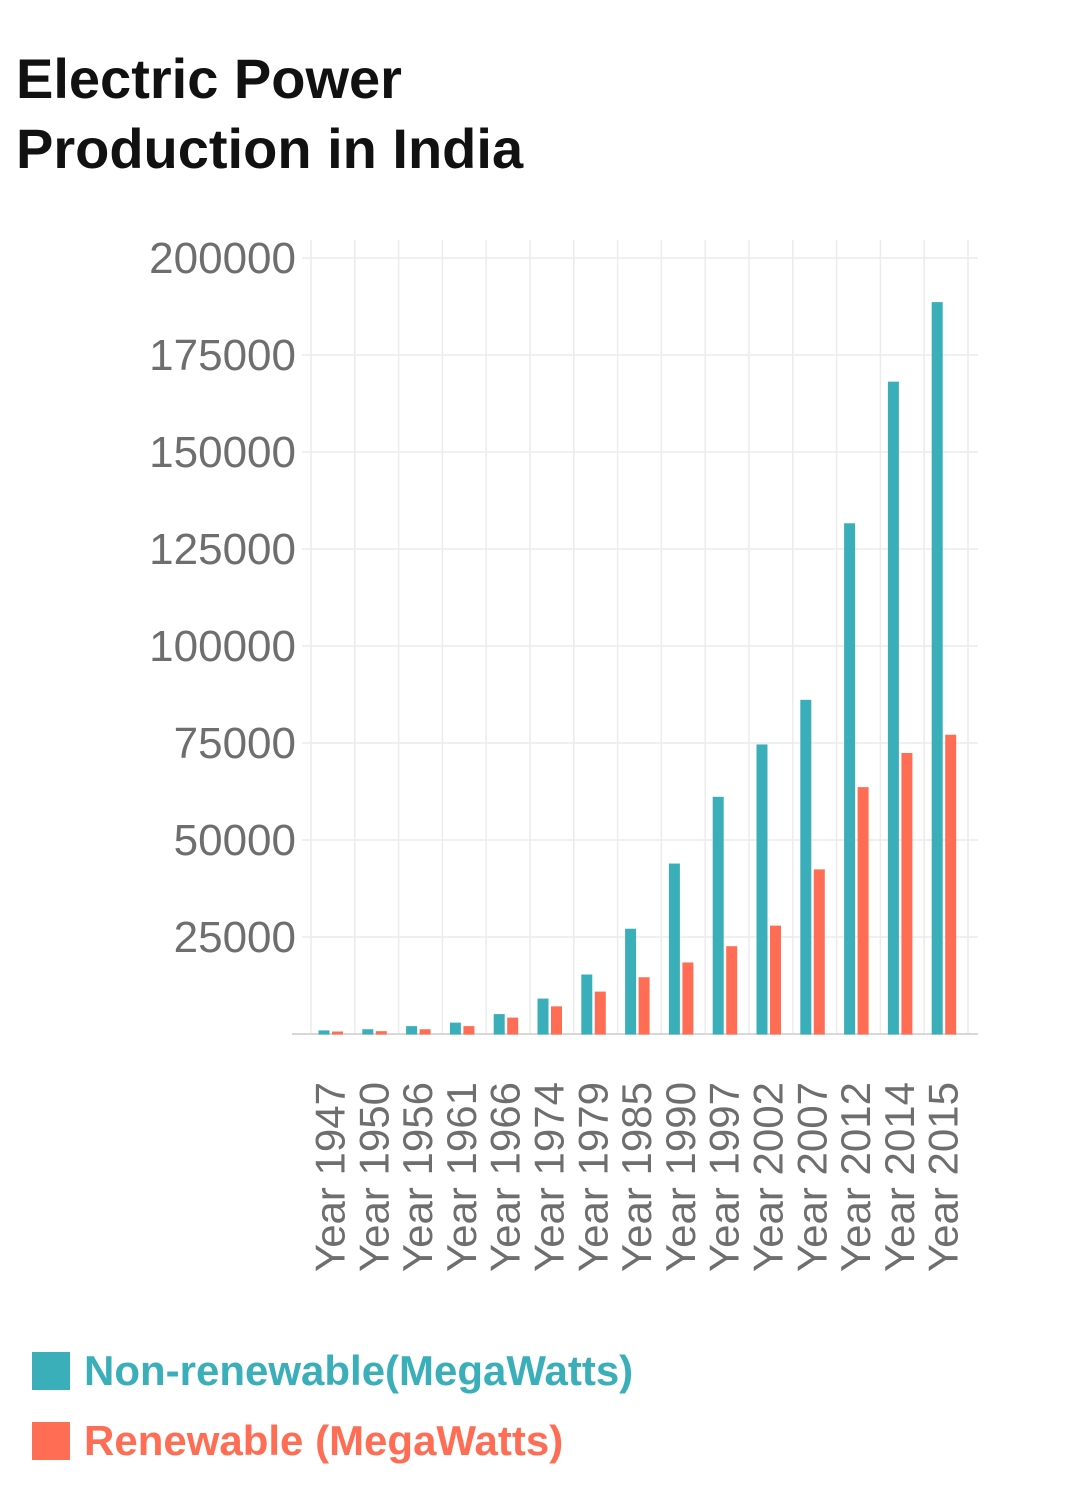  What do you see at coordinates (680, 1177) in the screenshot?
I see `x-tick-label: Year 1990` at bounding box center [680, 1177].